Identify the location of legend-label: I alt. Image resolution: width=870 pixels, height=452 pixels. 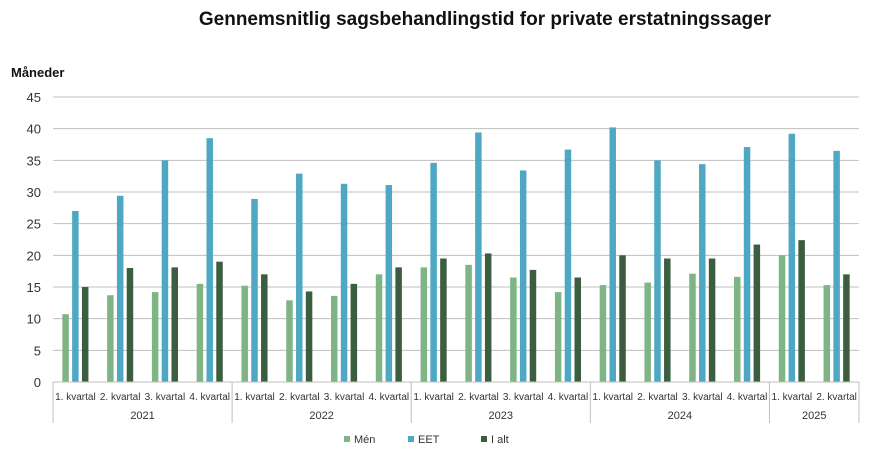
(500, 440).